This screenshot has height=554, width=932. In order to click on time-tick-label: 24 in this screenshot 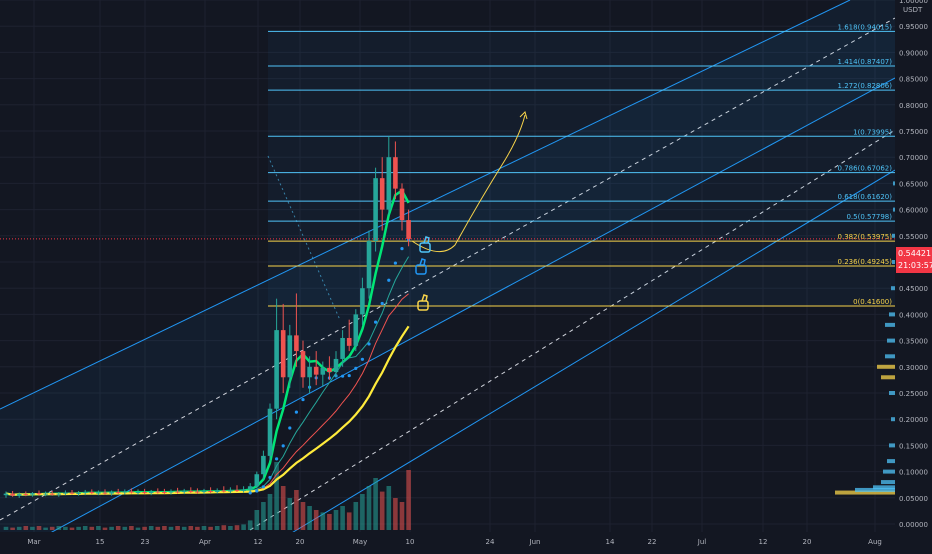, I will do `click(490, 542)`.